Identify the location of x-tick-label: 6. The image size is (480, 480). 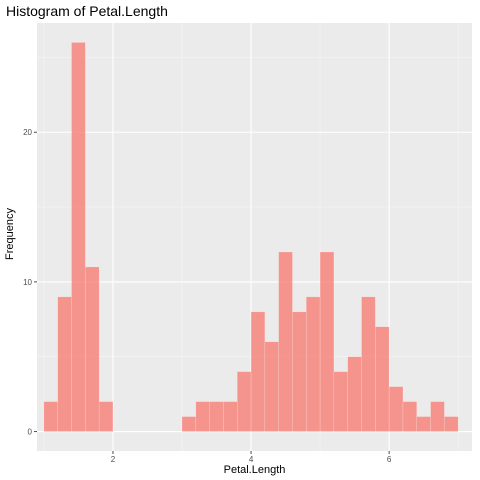
(389, 459).